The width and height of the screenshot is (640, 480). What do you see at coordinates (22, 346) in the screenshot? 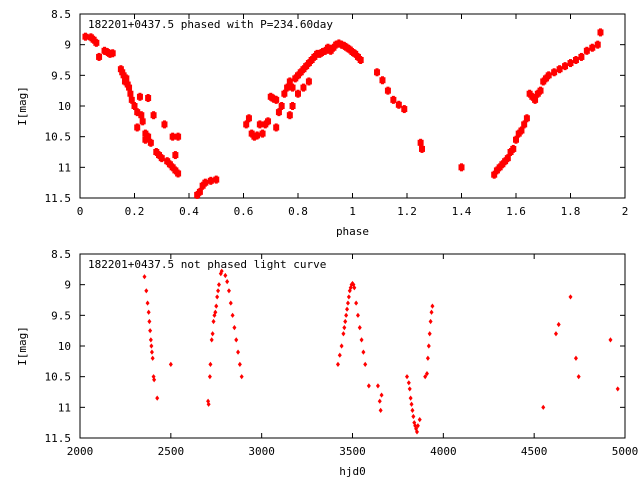
I see `y-axis-title: I[mag]` at bounding box center [22, 346].